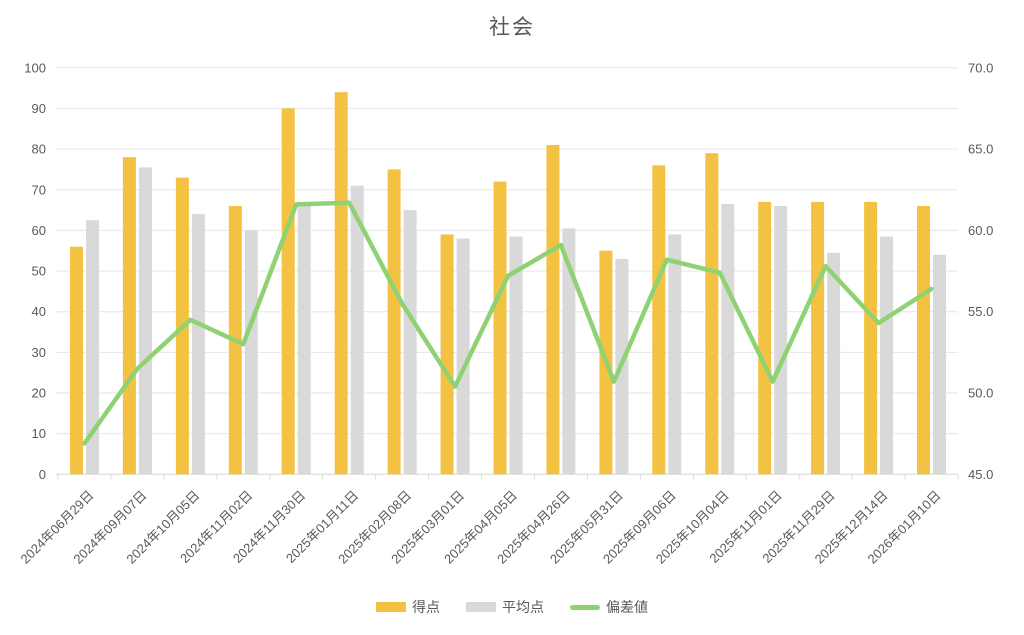 The width and height of the screenshot is (1024, 635). Describe the element at coordinates (980, 67) in the screenshot. I see `right-axis-tick-label: 70.0` at that location.